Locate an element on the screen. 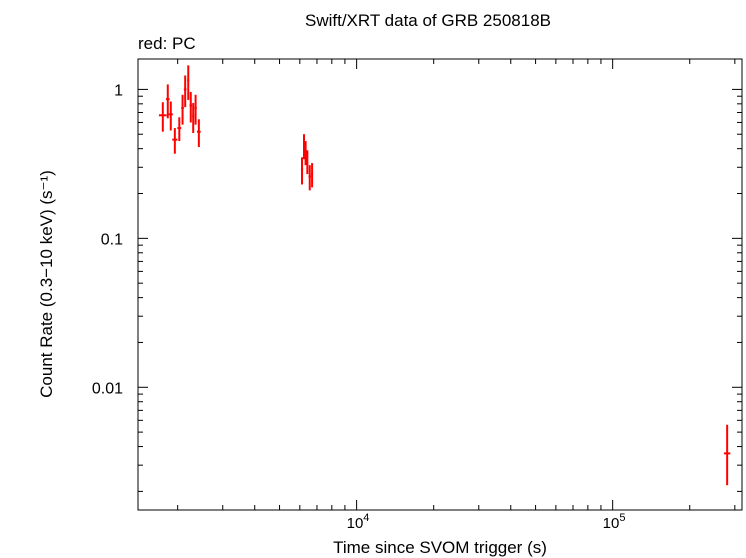  x-tick-label: 10⁵ is located at coordinates (614, 522).